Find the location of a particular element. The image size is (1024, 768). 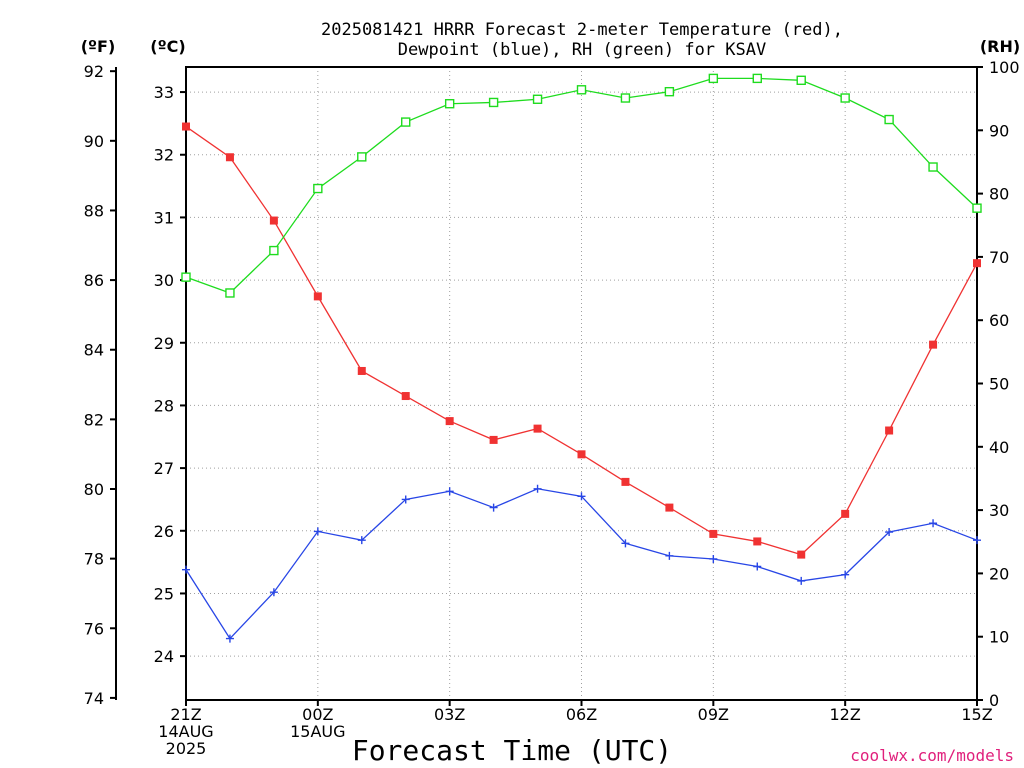

rh-tick-label: 80 is located at coordinates (999, 194).